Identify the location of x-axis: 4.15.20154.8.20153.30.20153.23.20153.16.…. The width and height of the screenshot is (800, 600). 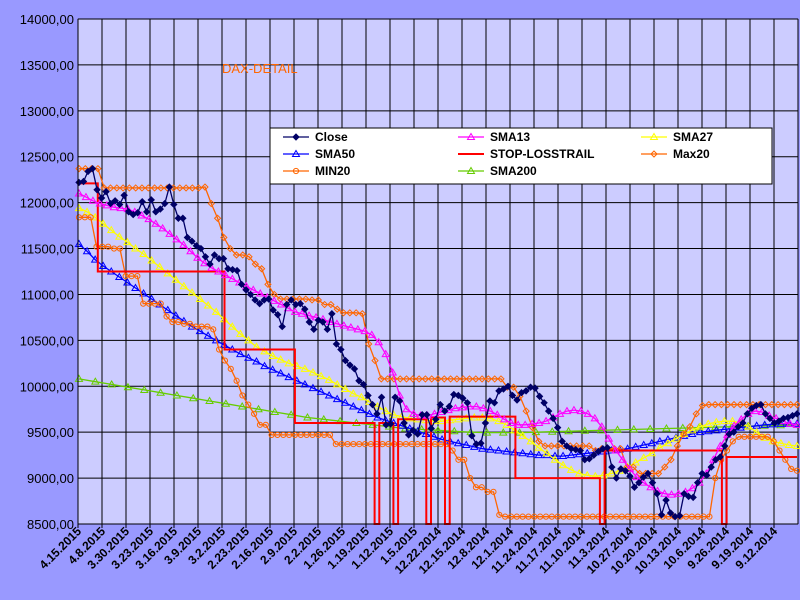
(417, 550).